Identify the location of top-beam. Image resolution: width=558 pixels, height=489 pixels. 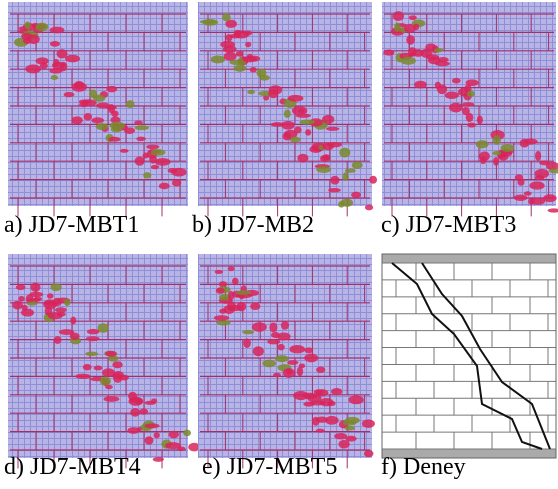
(469, 258).